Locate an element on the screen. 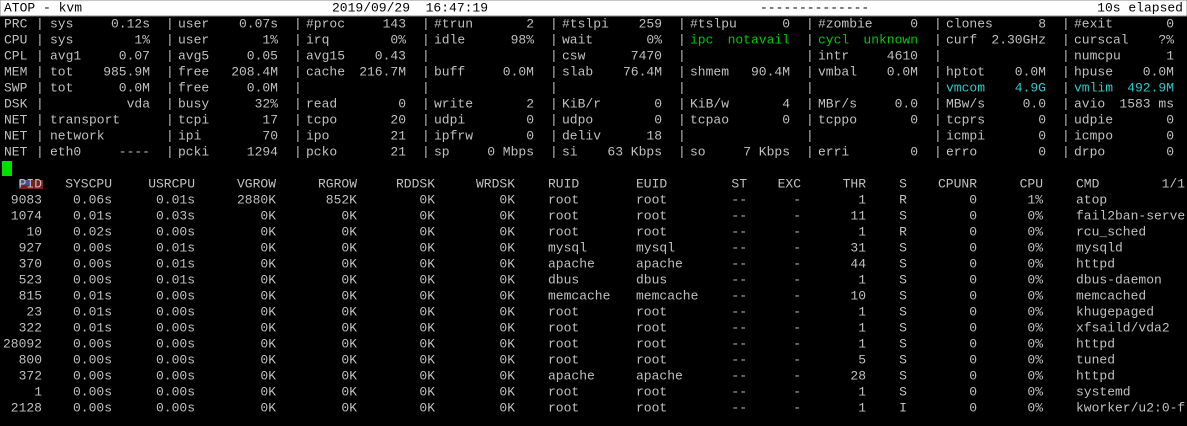  process-cell: memcached is located at coordinates (1111, 295).